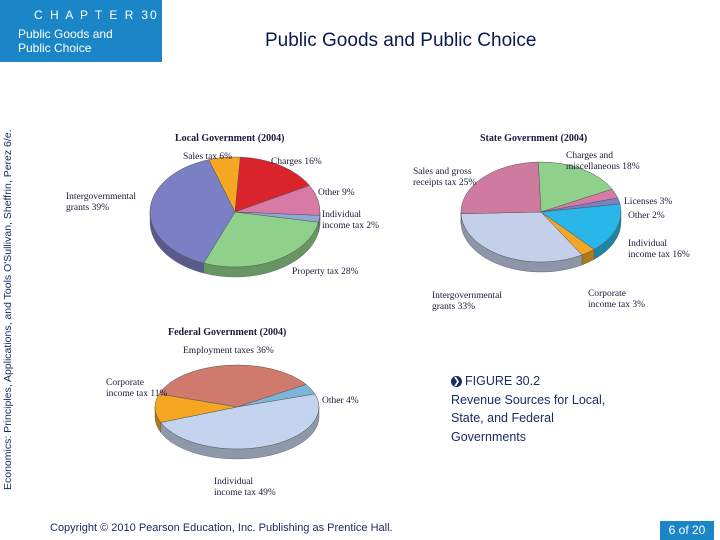 This screenshot has width=720, height=540. Describe the element at coordinates (467, 301) in the screenshot. I see `slice-label: Intergovernmental grants 33%` at that location.